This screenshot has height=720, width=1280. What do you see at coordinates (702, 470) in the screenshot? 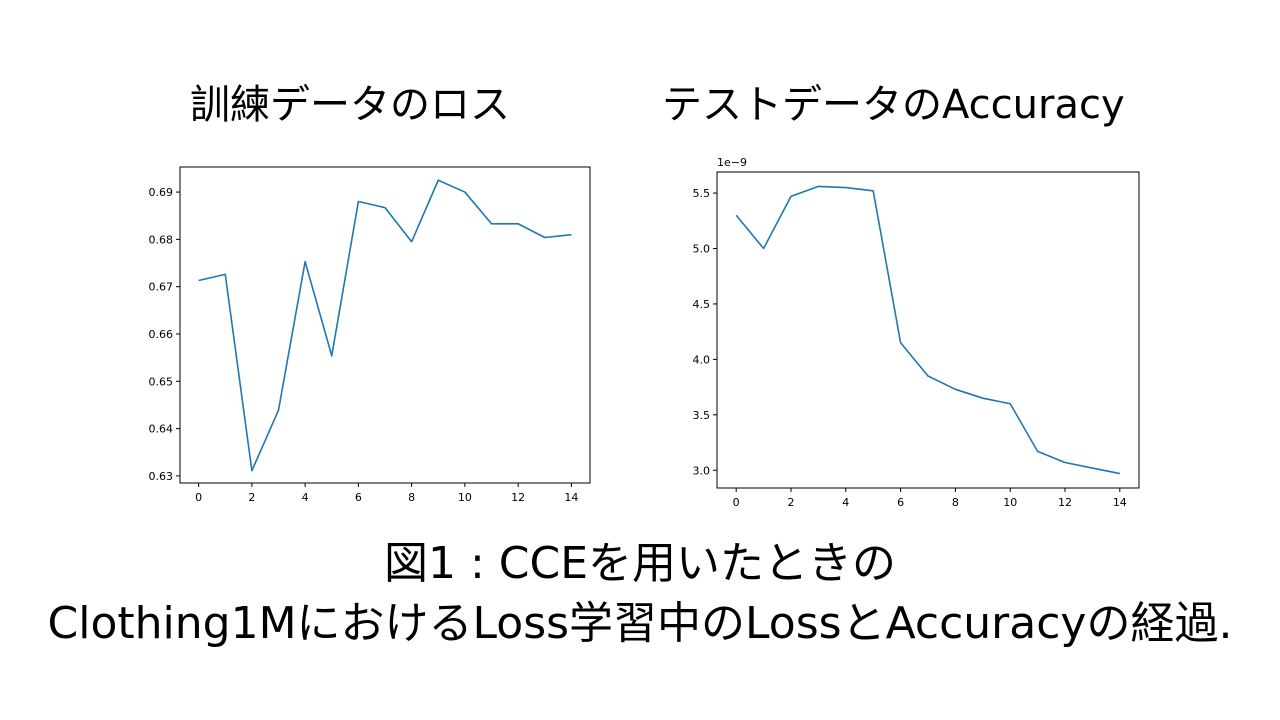
I see `y-tick-label: 3.0` at bounding box center [702, 470].